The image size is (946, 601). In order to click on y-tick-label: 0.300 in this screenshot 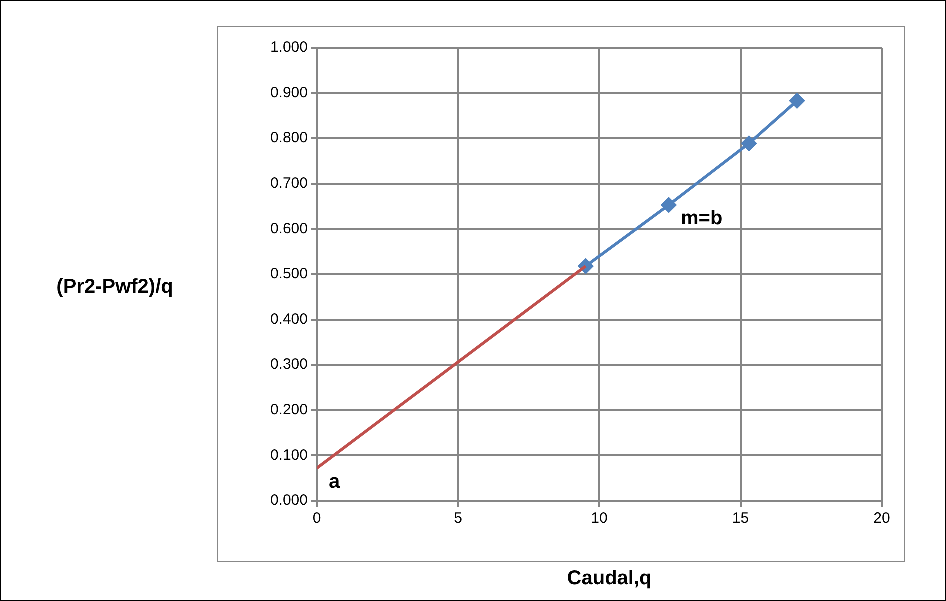, I will do `click(289, 365)`.